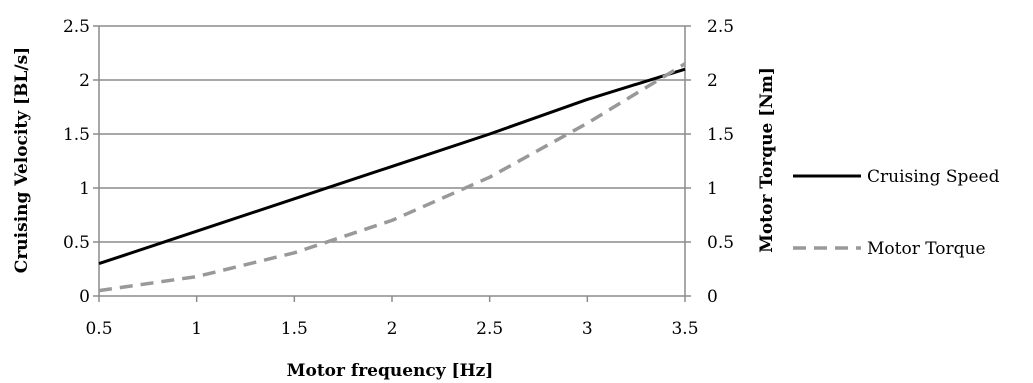 The width and height of the screenshot is (1033, 383). I want to click on y-tick-label: 0.5, so click(76, 243).